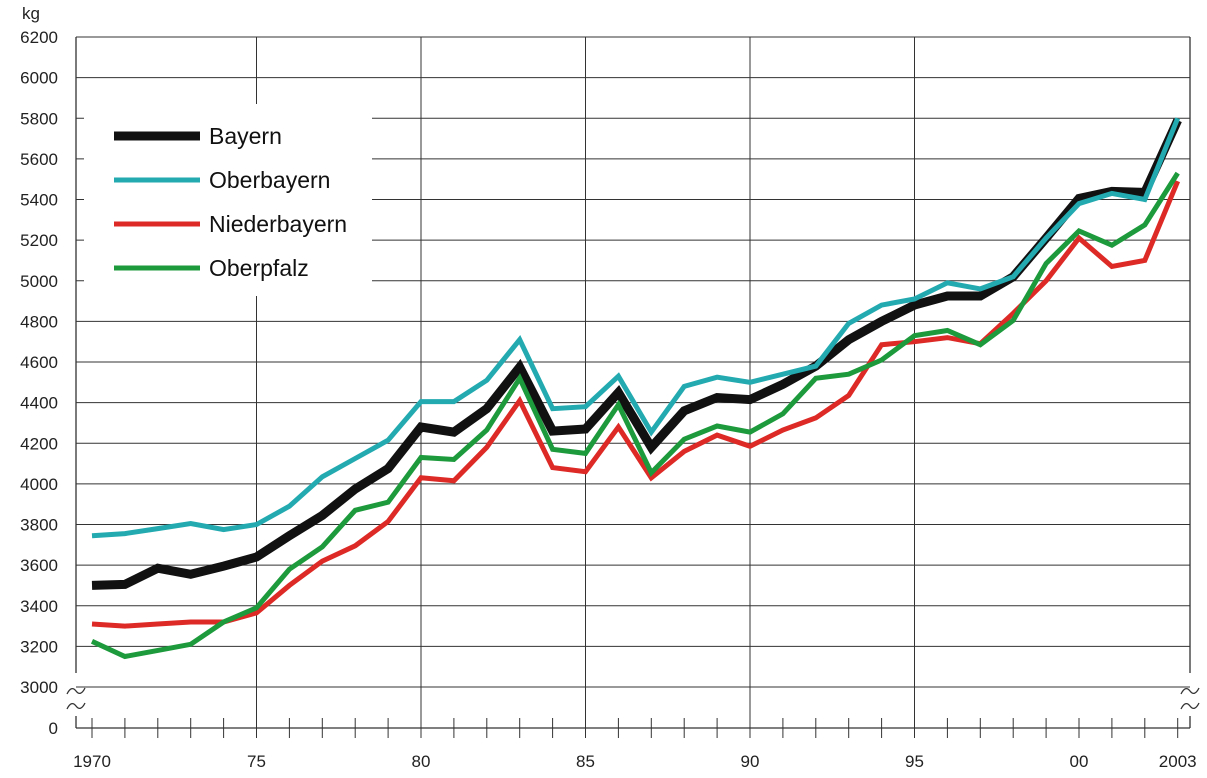 This screenshot has height=778, width=1207. I want to click on y-tick-label: 6200, so click(39, 37).